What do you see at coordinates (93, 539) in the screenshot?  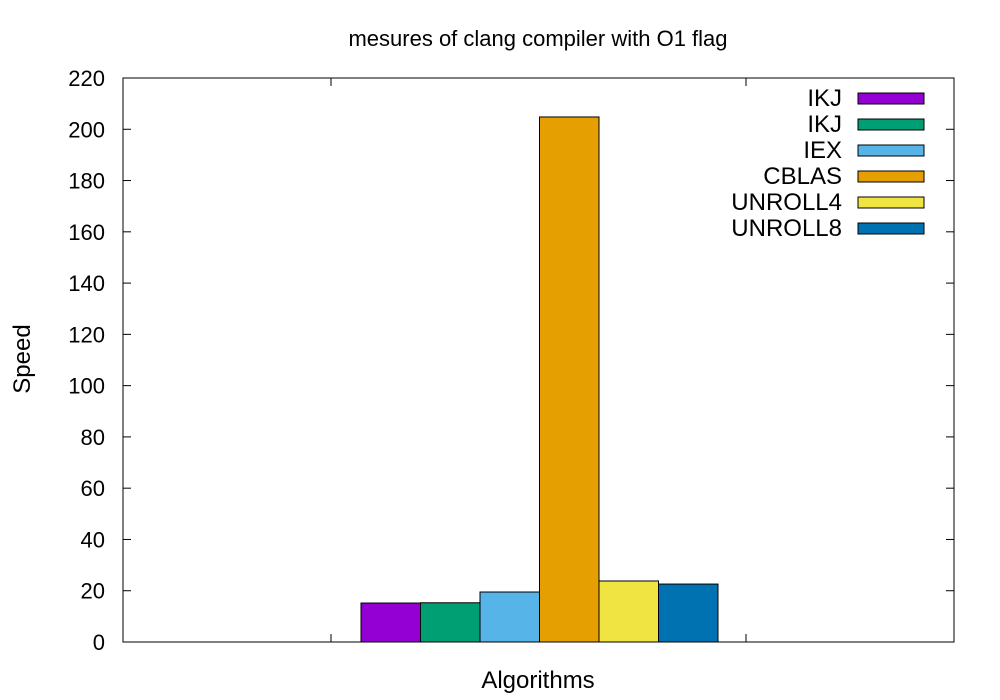 I see `y-tick-label: 40` at bounding box center [93, 539].